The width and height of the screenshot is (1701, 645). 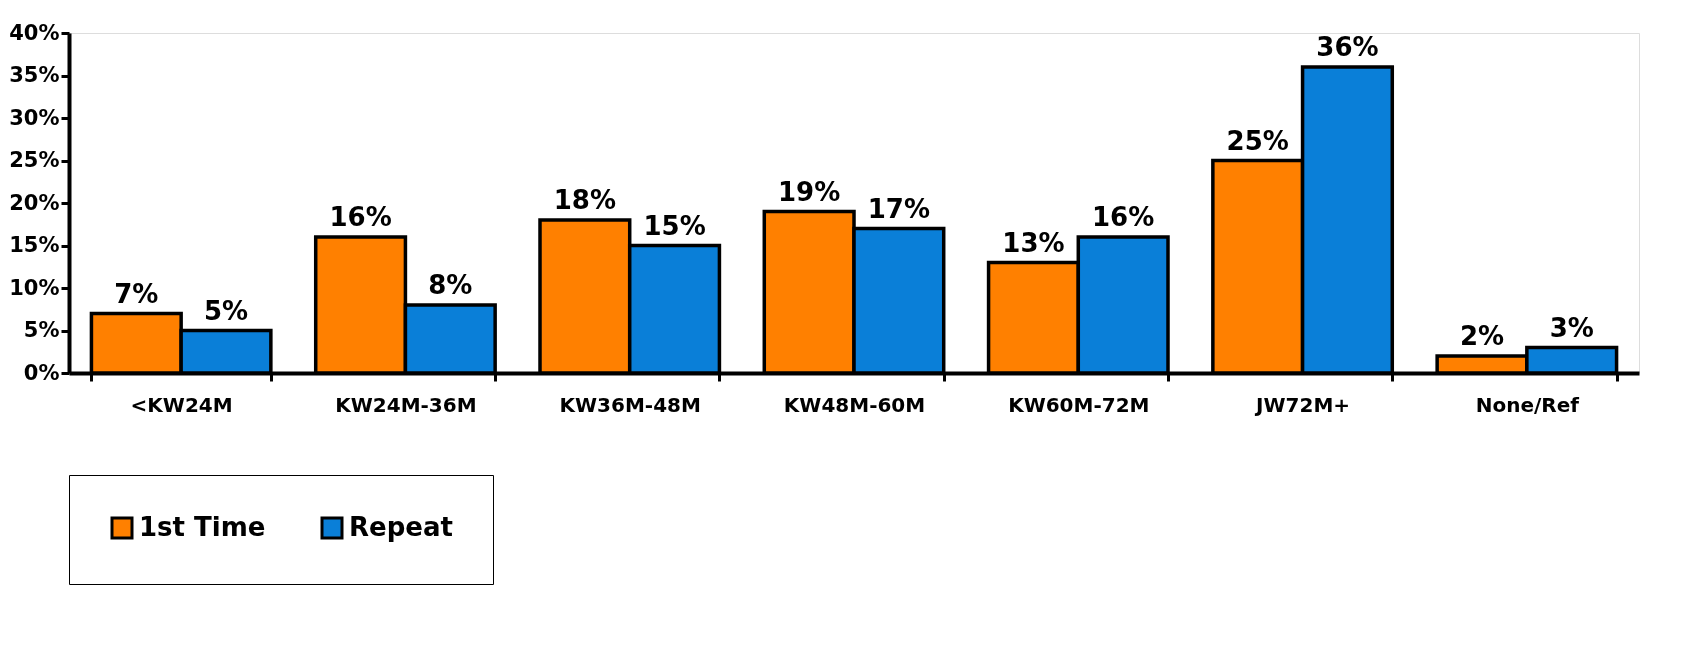 What do you see at coordinates (34, 202) in the screenshot?
I see `y-tick-label: 20%` at bounding box center [34, 202].